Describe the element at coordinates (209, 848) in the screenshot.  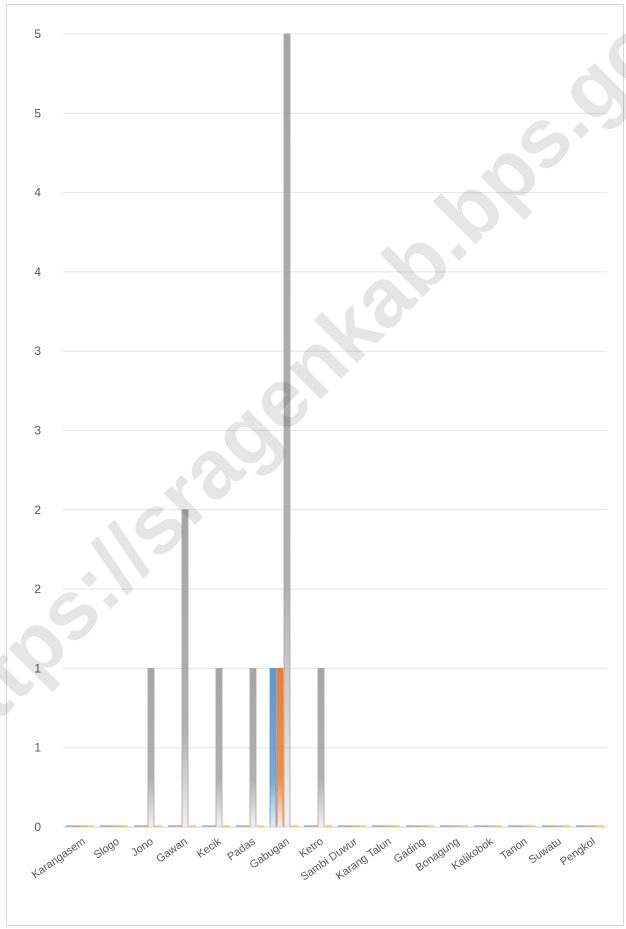
I see `x-tick-label: Kecik` at that location.